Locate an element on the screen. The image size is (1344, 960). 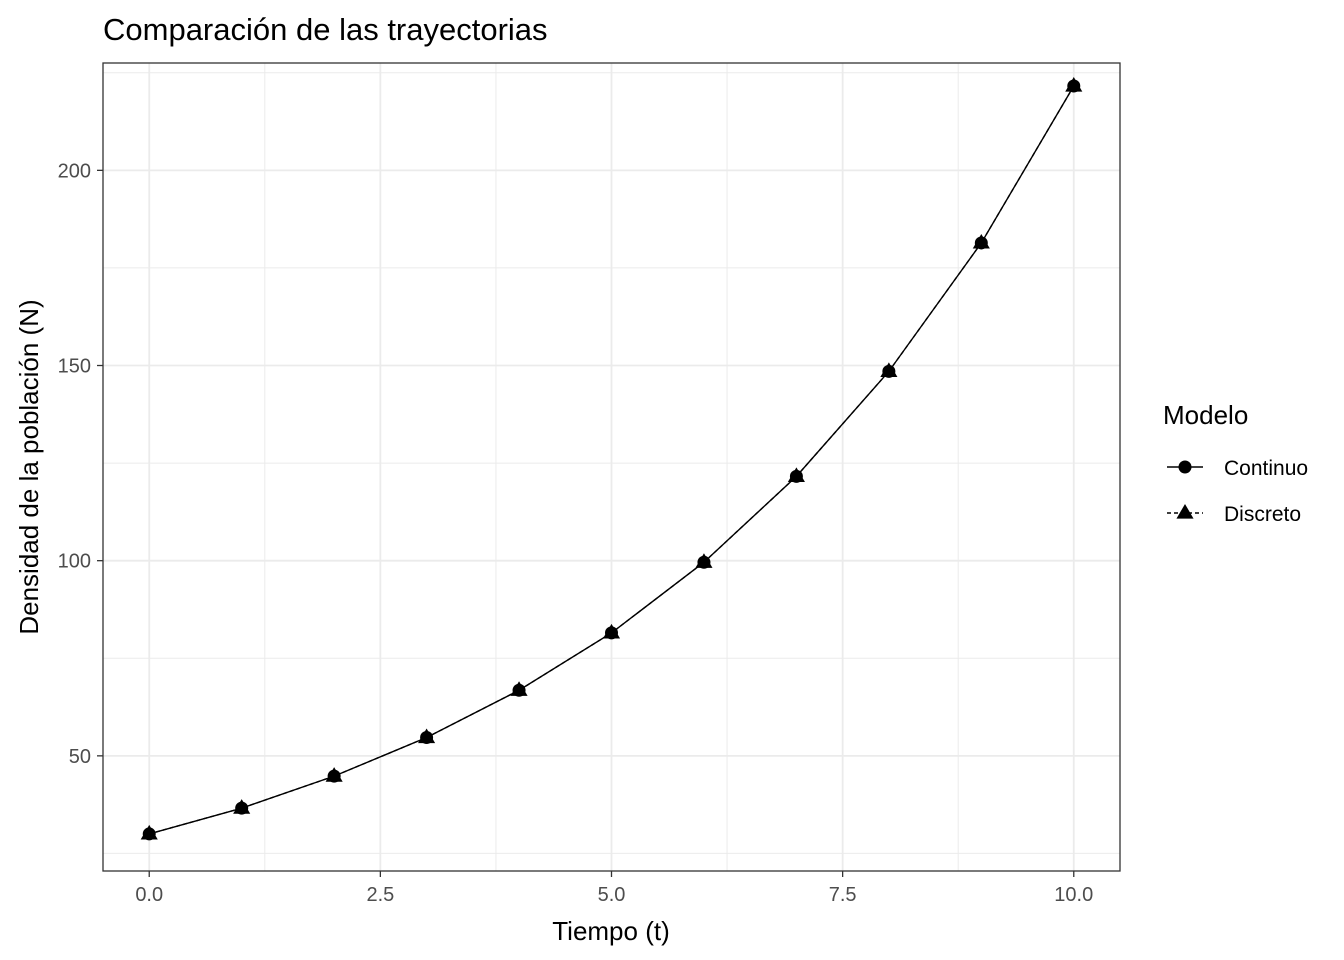
y-tick-label: 50 is located at coordinates (80, 757).